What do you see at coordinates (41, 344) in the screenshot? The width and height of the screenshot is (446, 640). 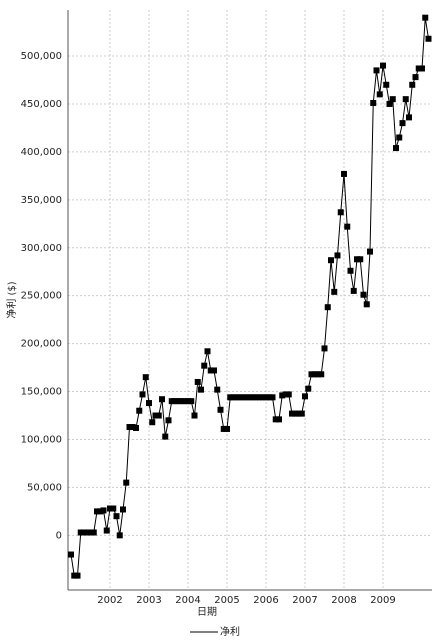 I see `y-tick-label: 200,000` at bounding box center [41, 344].